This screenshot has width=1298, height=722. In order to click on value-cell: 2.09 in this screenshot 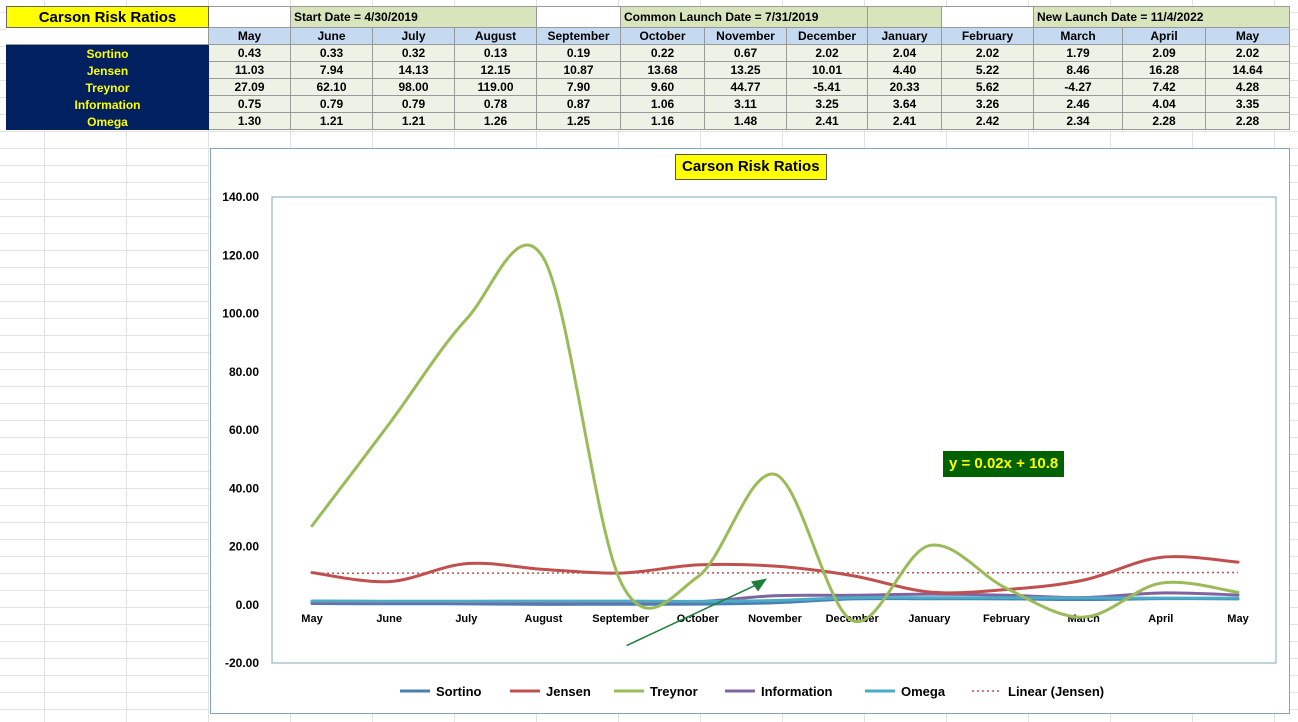, I will do `click(1164, 53)`.